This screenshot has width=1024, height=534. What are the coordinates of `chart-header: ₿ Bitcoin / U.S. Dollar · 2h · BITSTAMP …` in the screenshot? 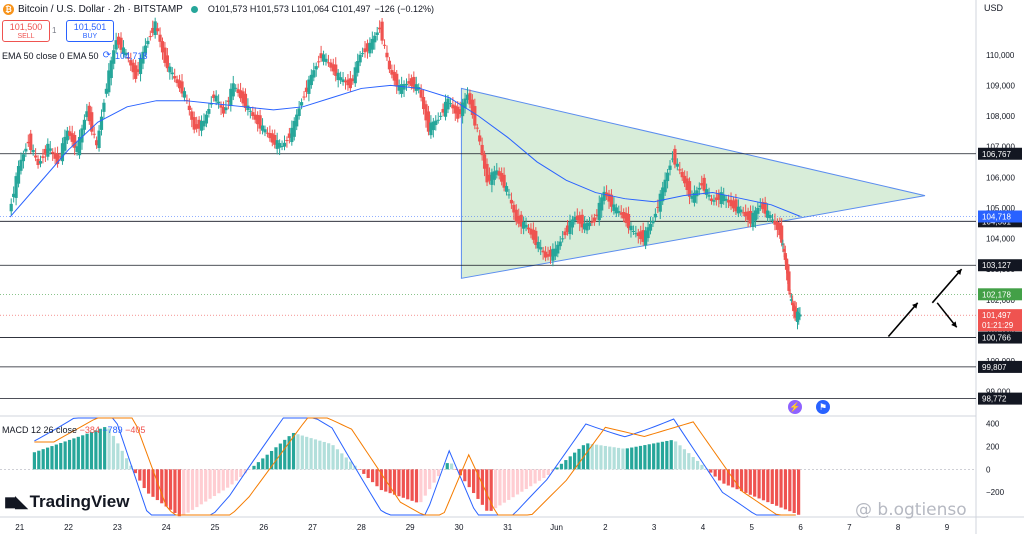 It's located at (217, 9).